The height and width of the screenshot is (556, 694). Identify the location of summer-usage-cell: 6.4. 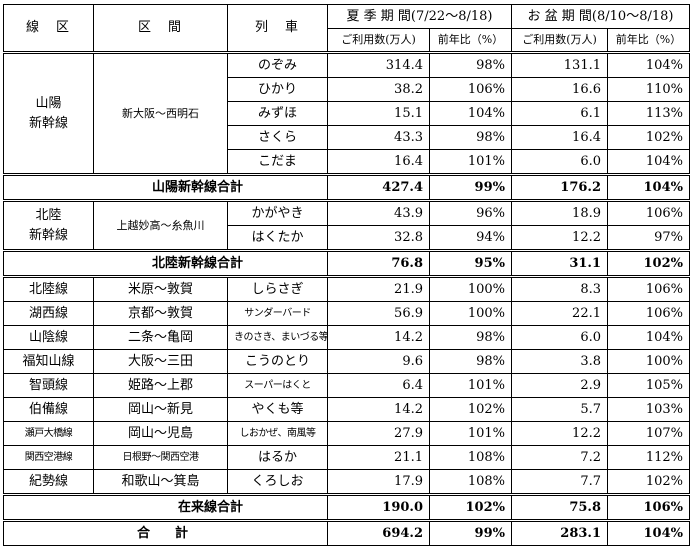
(378, 385).